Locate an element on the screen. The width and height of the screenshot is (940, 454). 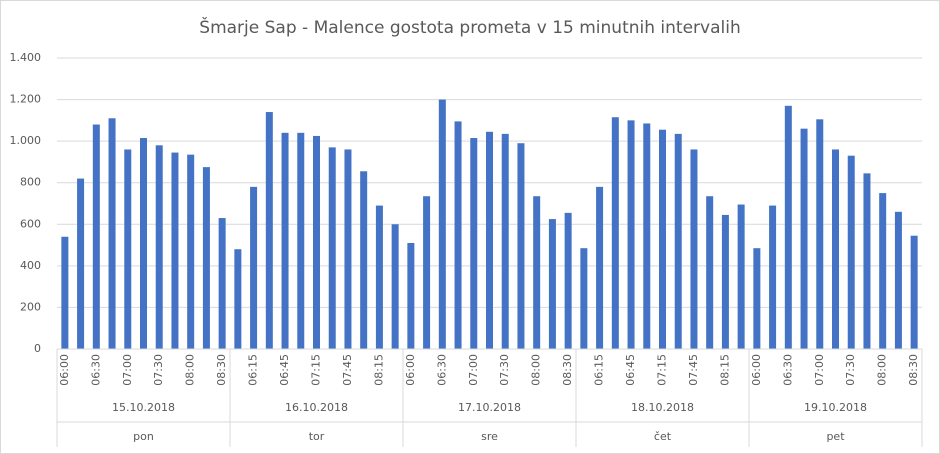
group-label: 17.10.2018 is located at coordinates (489, 407).